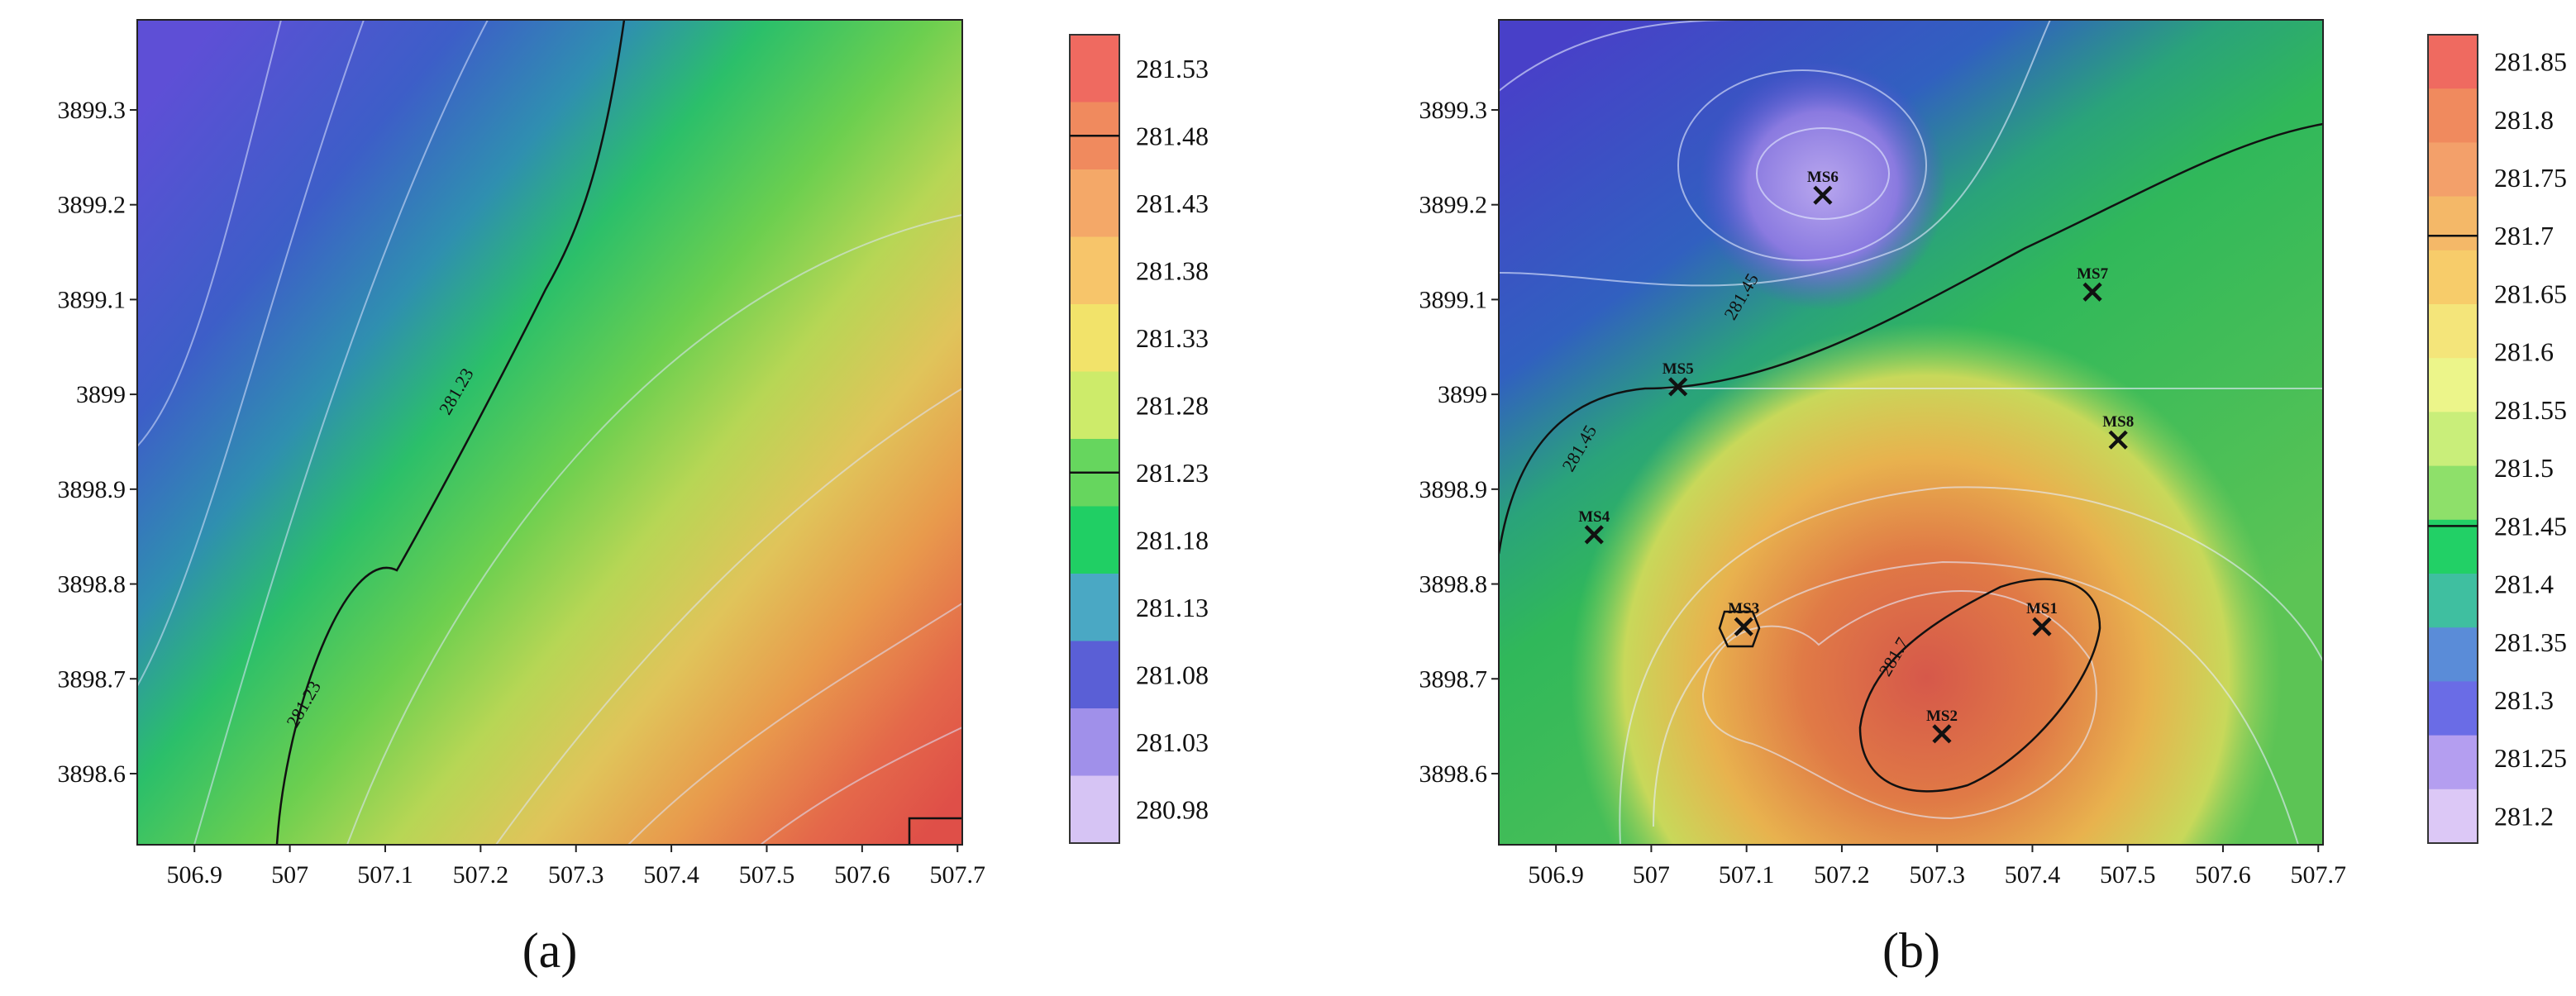 The height and width of the screenshot is (996, 2576). What do you see at coordinates (1172, 674) in the screenshot?
I see `colorbar-label: 281.08` at bounding box center [1172, 674].